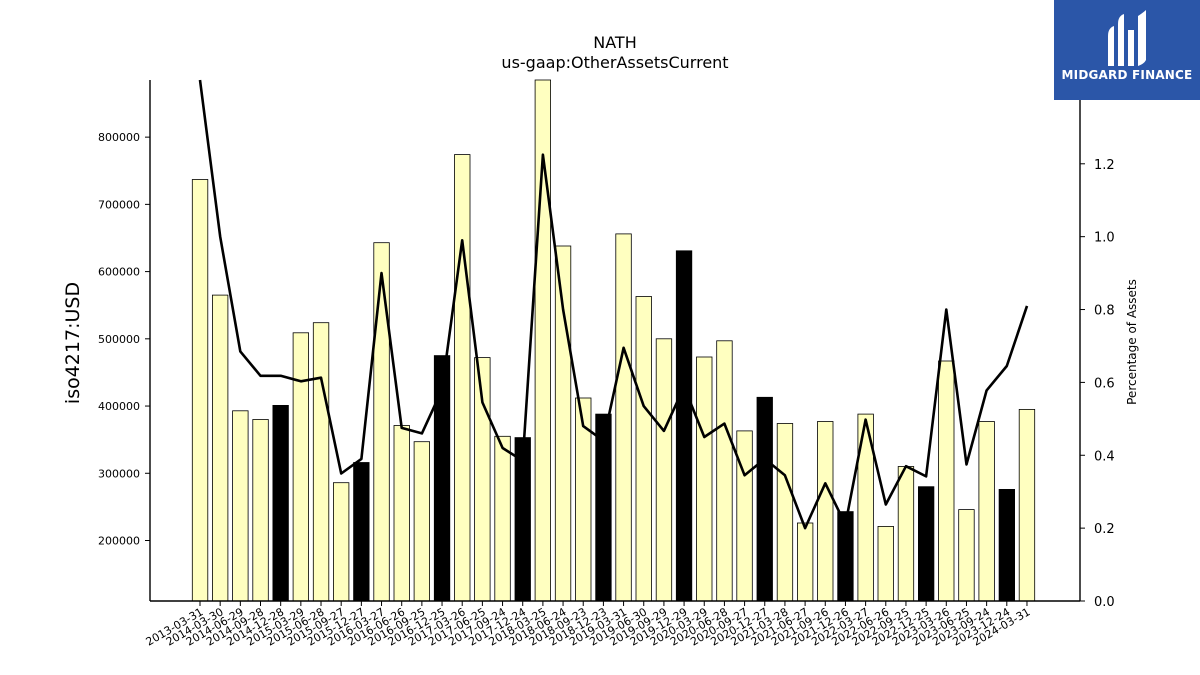  What do you see at coordinates (73, 343) in the screenshot?
I see `y-axis-label: iso4217:USD` at bounding box center [73, 343].